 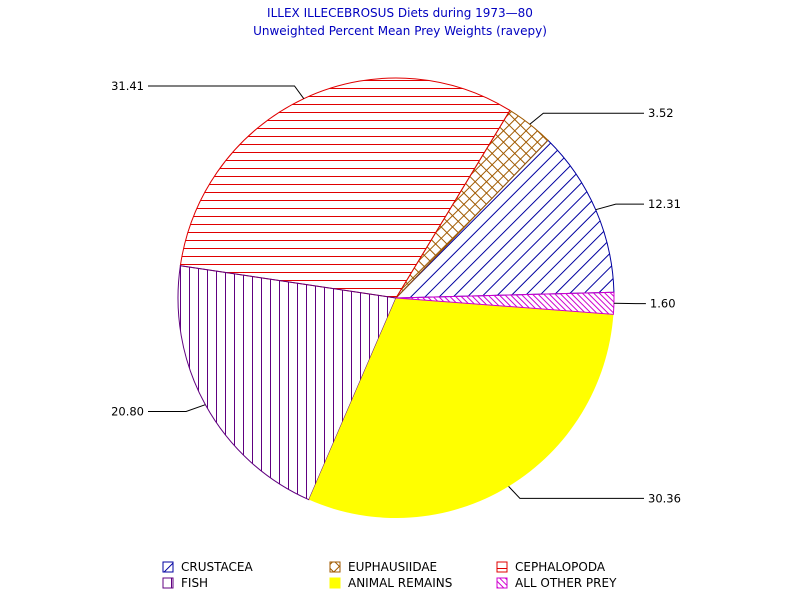 I want to click on legend-label-euphausiidae: EUPHAUSIIDAE, so click(x=392, y=567).